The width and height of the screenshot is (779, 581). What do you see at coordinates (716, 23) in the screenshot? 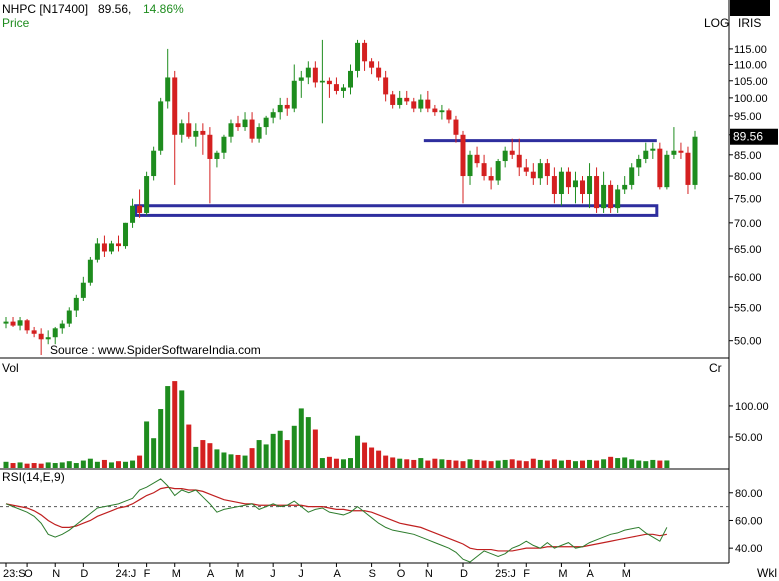
I see `log-scale-button: LOG` at bounding box center [716, 23].